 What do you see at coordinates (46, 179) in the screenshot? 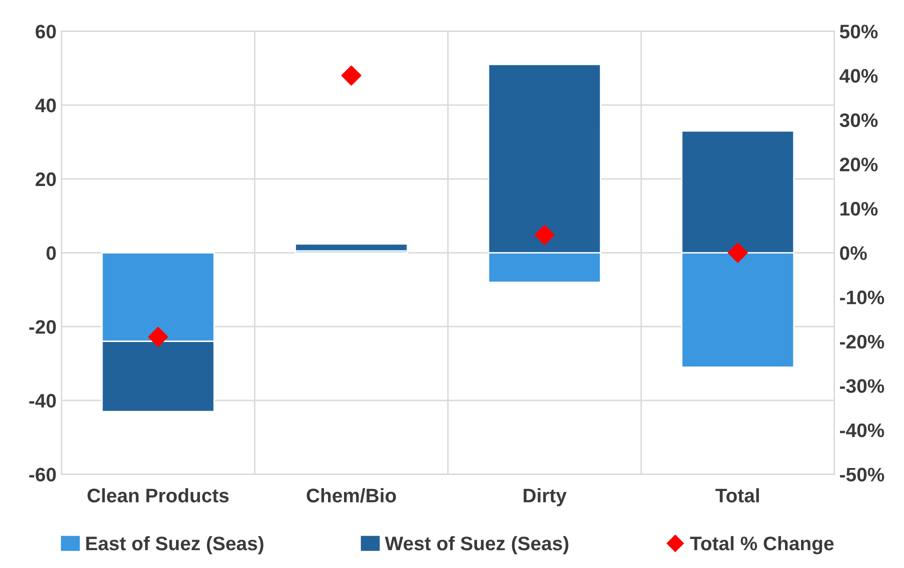
I see `y-tick-label: 20` at bounding box center [46, 179].